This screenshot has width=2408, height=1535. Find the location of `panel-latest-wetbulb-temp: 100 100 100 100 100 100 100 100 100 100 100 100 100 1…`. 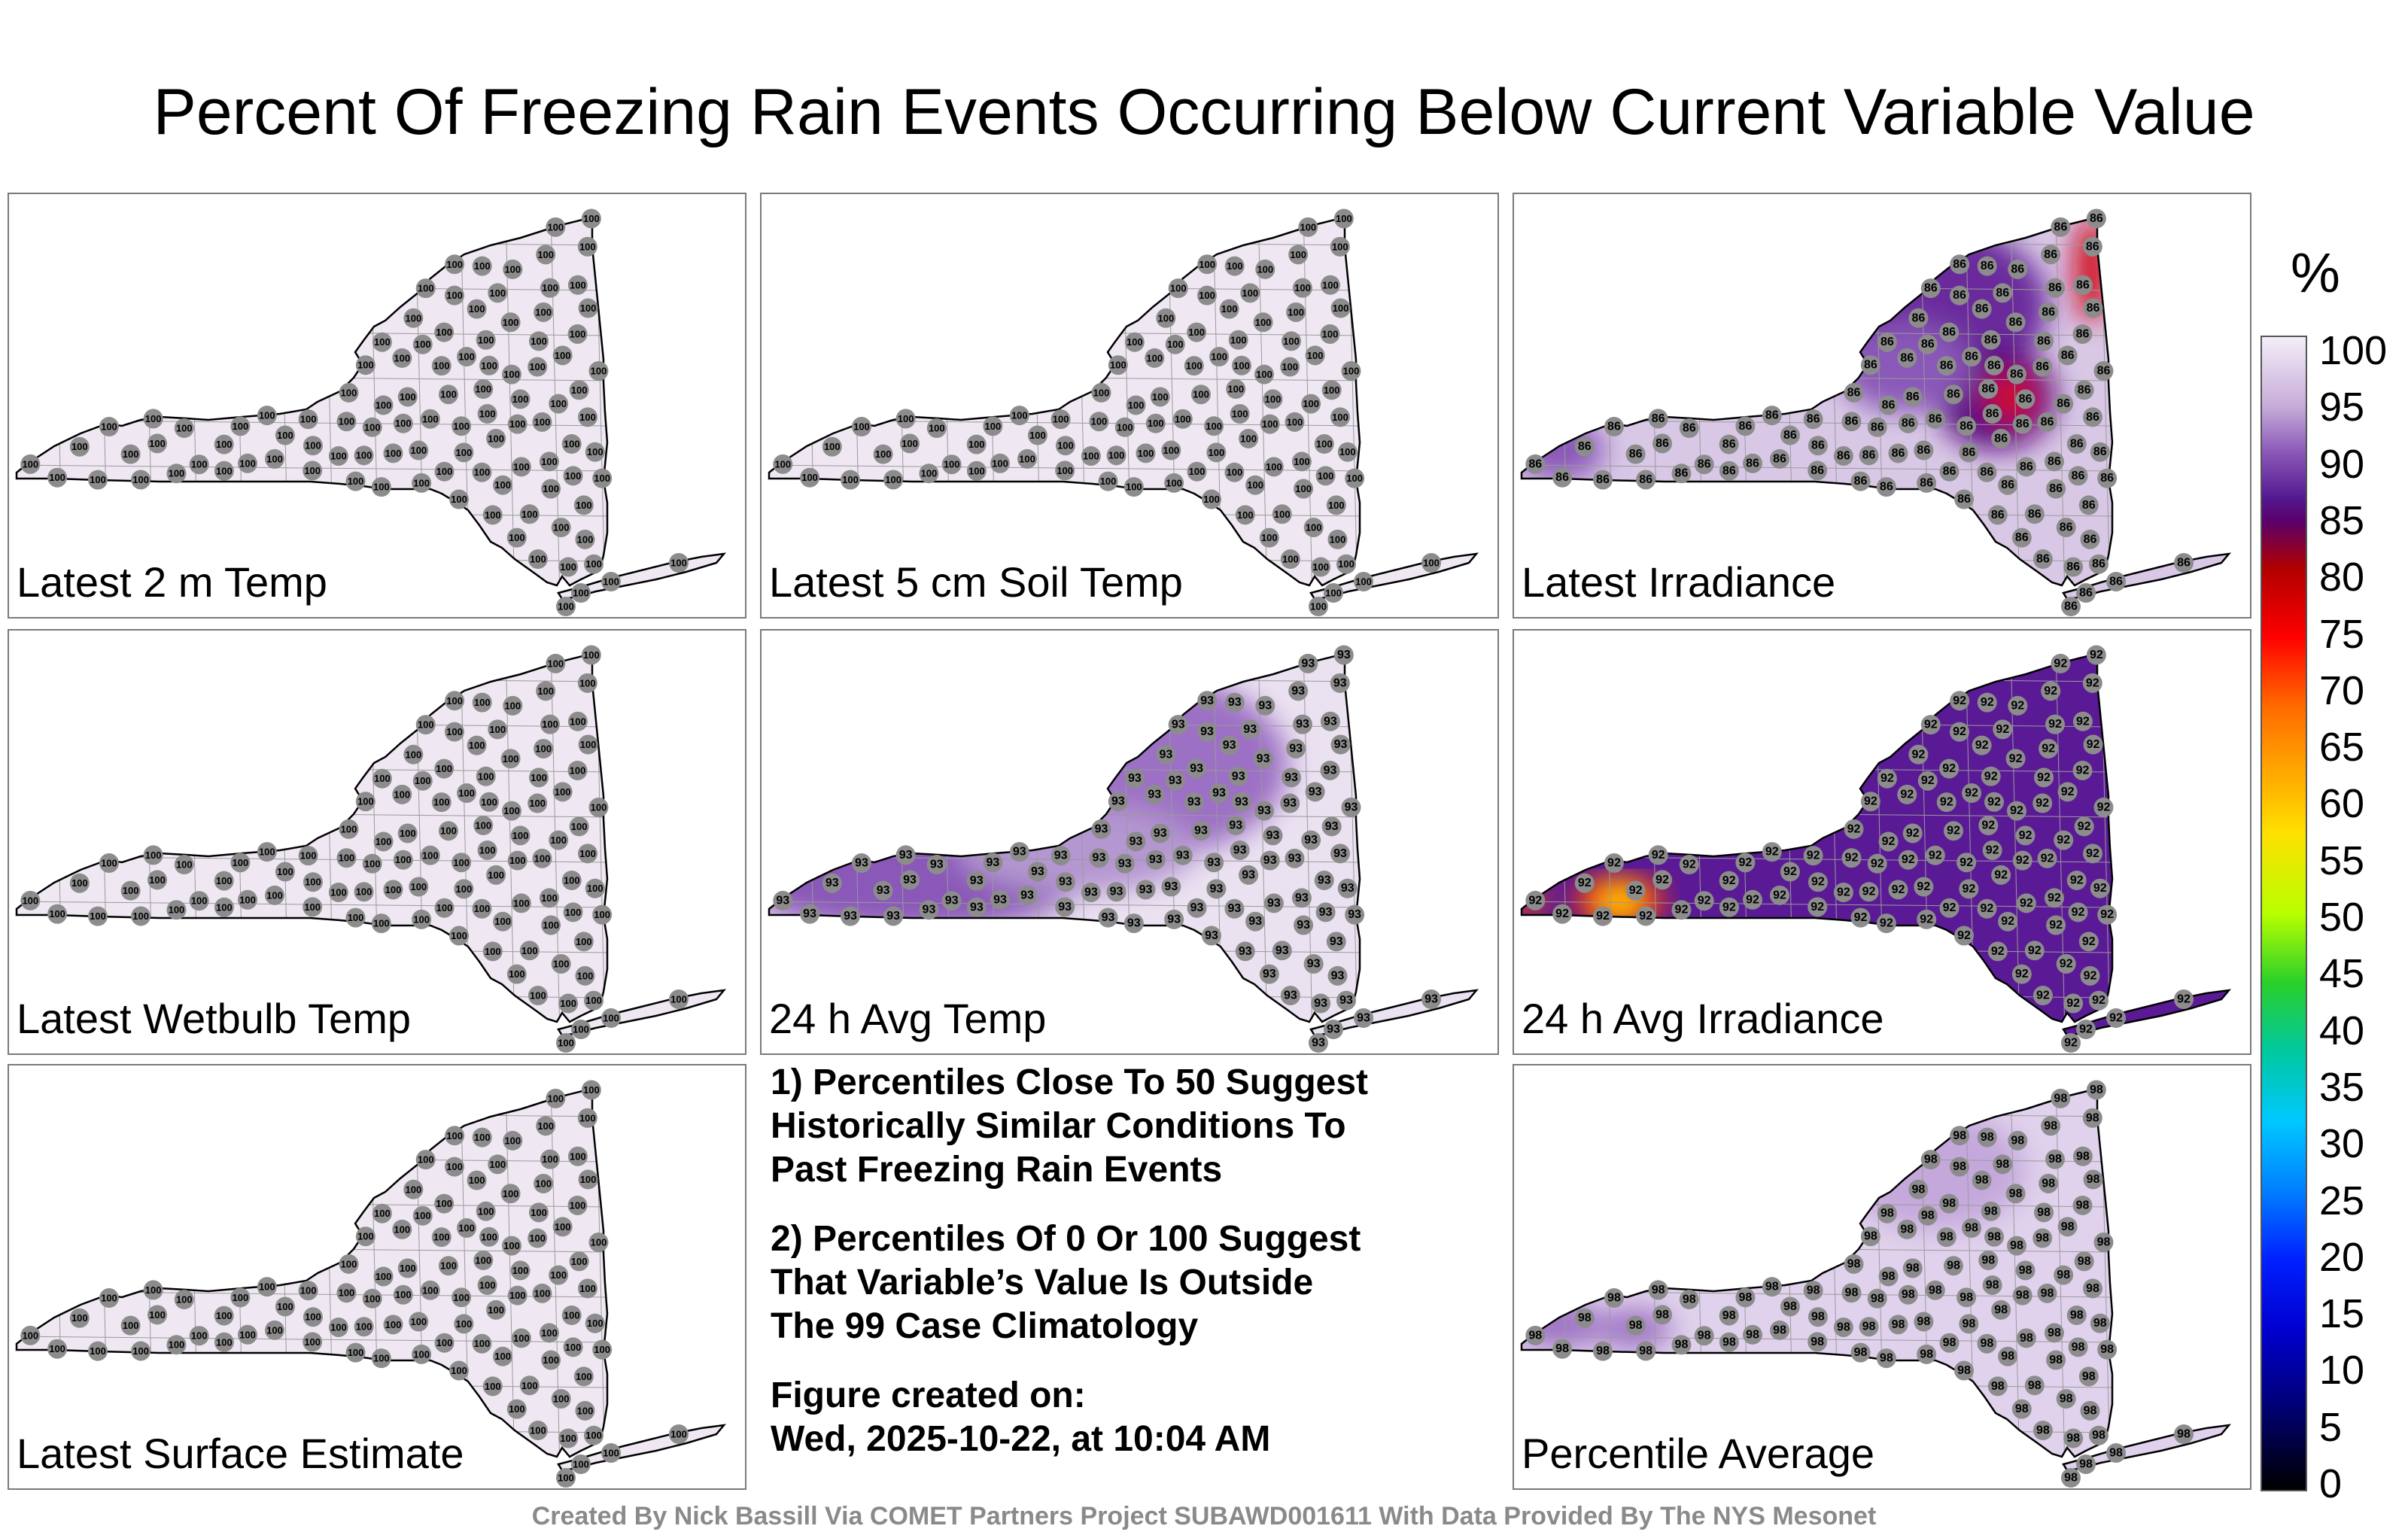

panel-latest-wetbulb-temp: 100 100 100 100 100 100 100 100 100 100 100 100 100 1… is located at coordinates (377, 842).